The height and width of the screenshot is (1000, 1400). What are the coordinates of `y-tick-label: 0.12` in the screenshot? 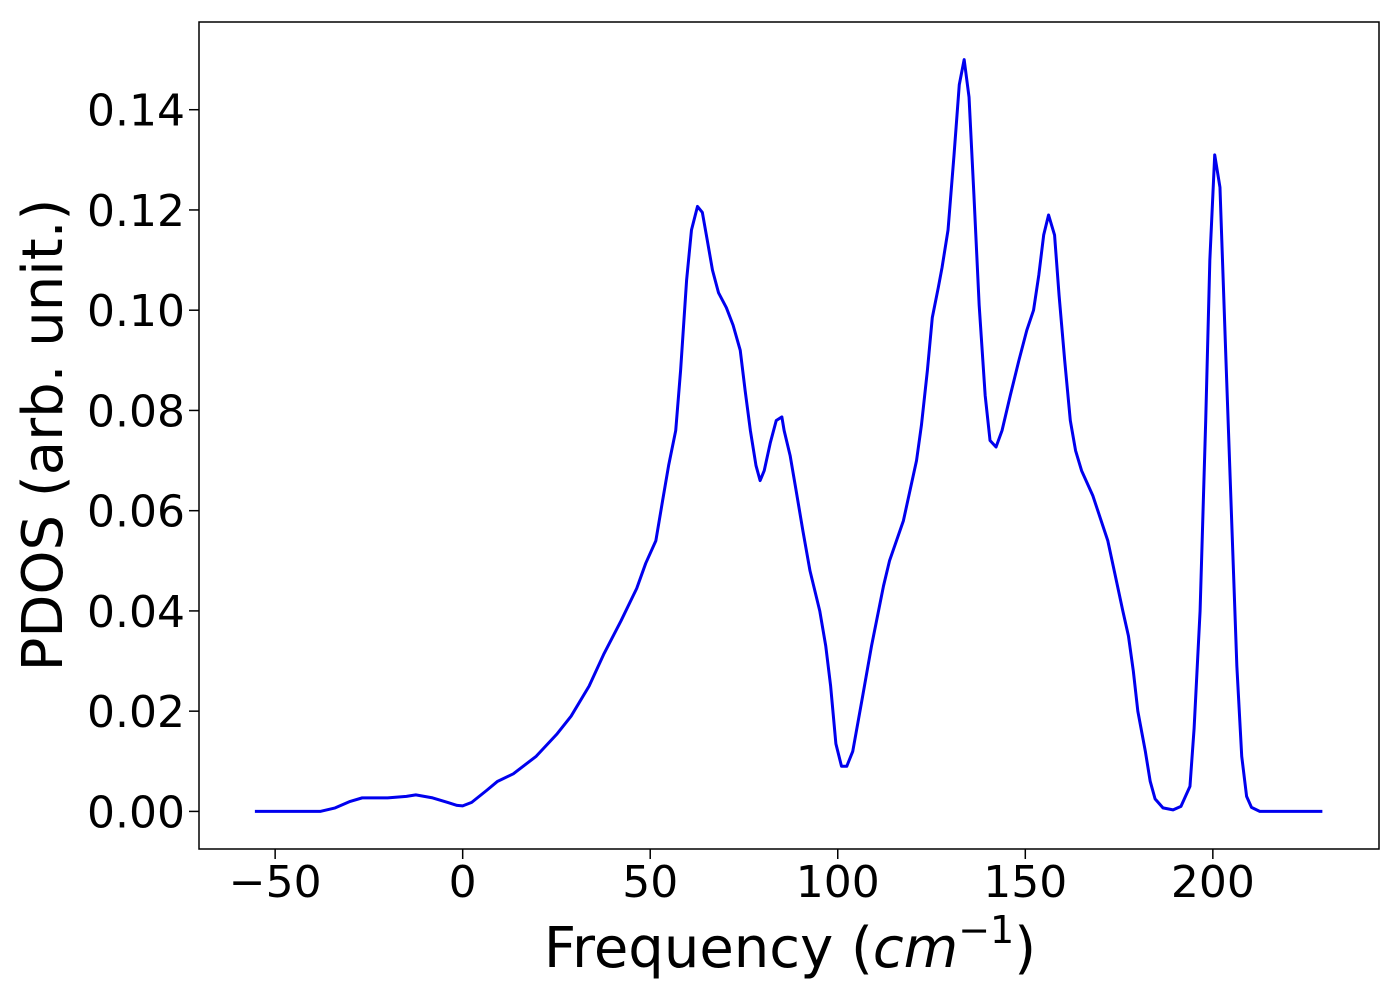 It's located at (136, 211).